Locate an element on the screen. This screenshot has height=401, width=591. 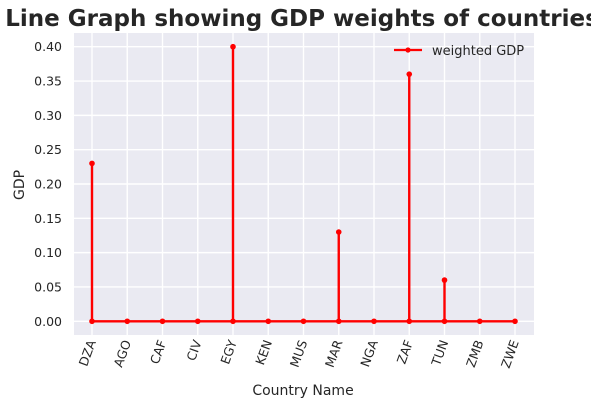
y-tick-labels: 0.00 0.05 0.10 0.15 0.20 0.25 0.30 0.35 0.40 is located at coordinates (48, 184).